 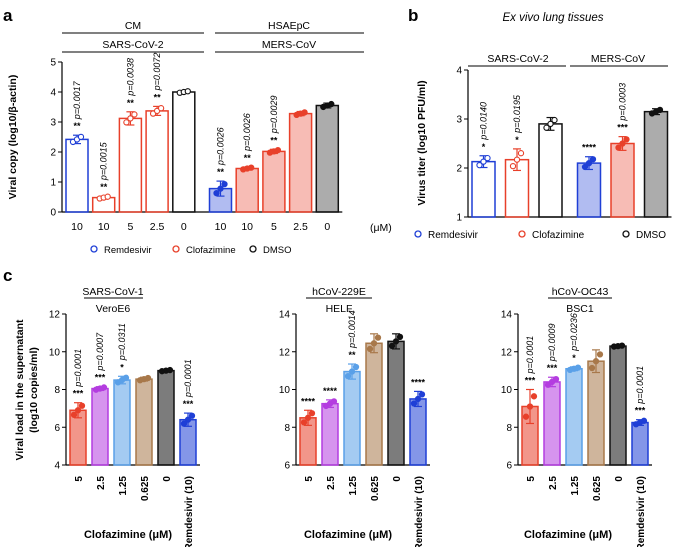 I want to click on legend-a-remdesivir-marker, so click(x=94, y=249).